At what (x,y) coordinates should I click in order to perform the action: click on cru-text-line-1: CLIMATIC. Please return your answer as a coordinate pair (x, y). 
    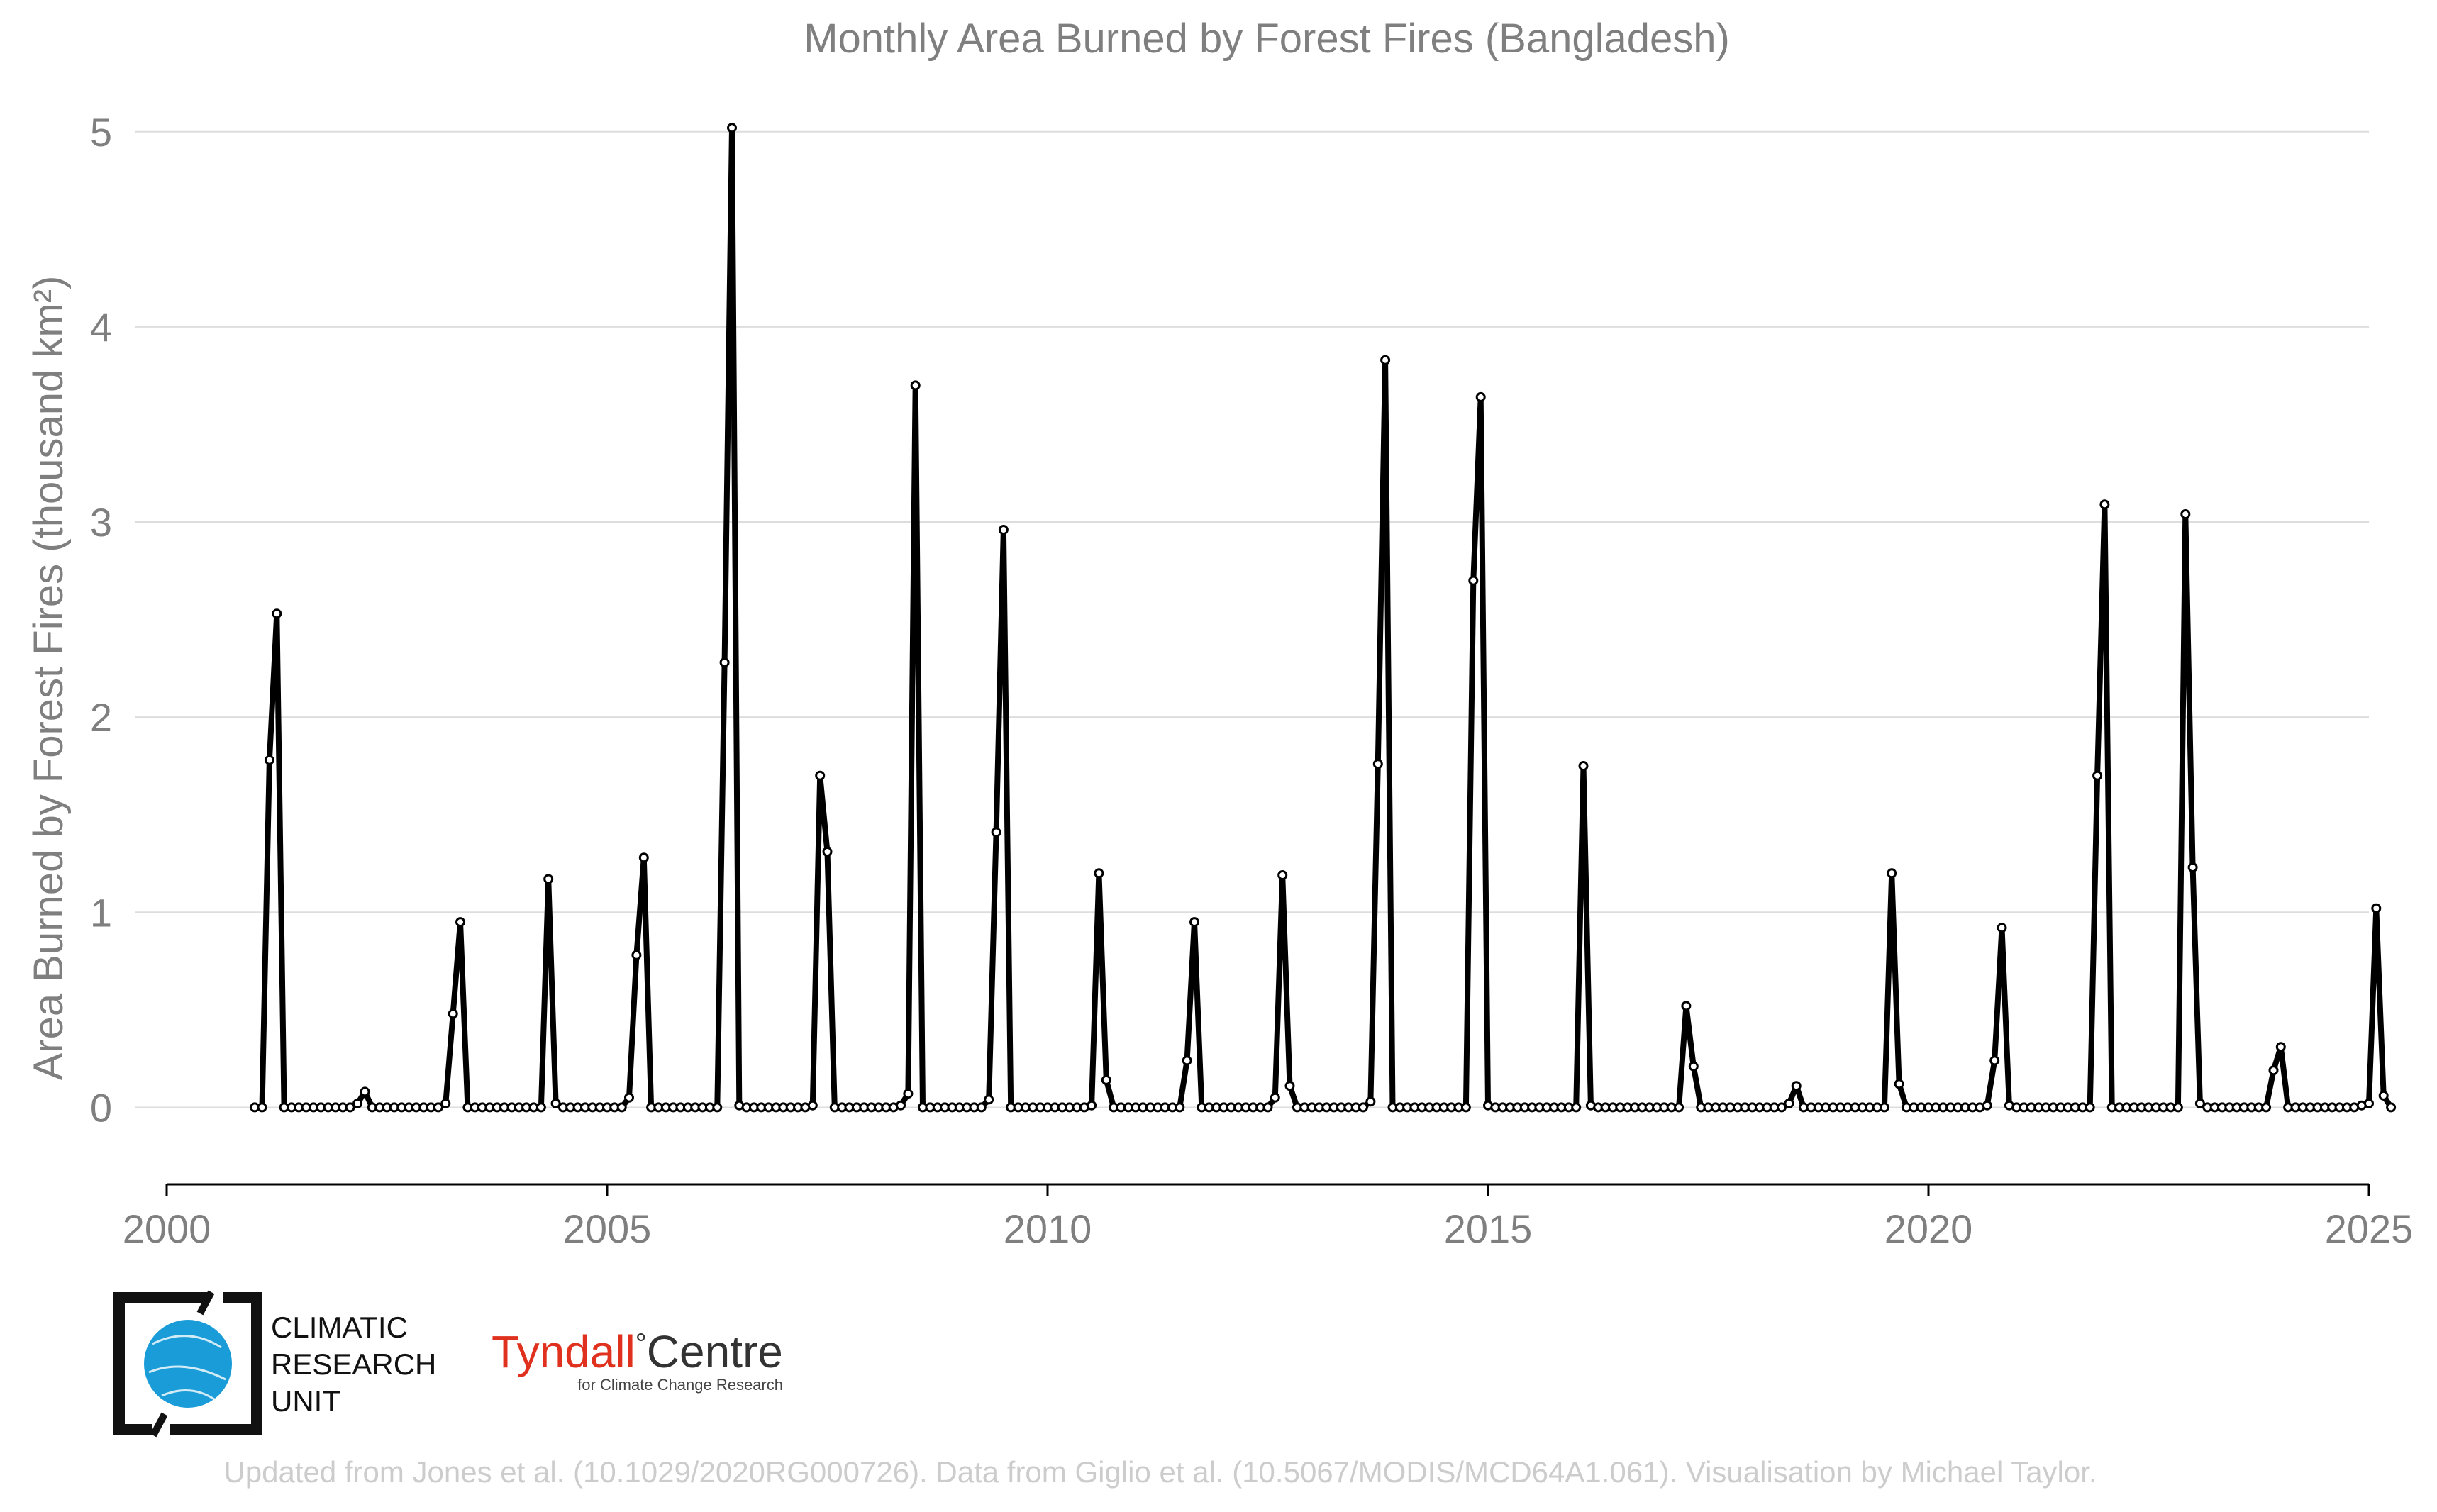
    Looking at the image, I should click on (339, 1327).